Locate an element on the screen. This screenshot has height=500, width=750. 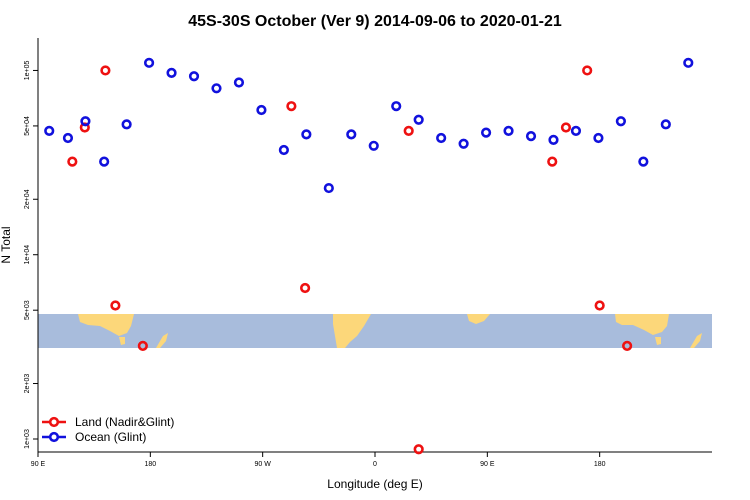
y-tick-label: 2e+03 is located at coordinates (27, 384).